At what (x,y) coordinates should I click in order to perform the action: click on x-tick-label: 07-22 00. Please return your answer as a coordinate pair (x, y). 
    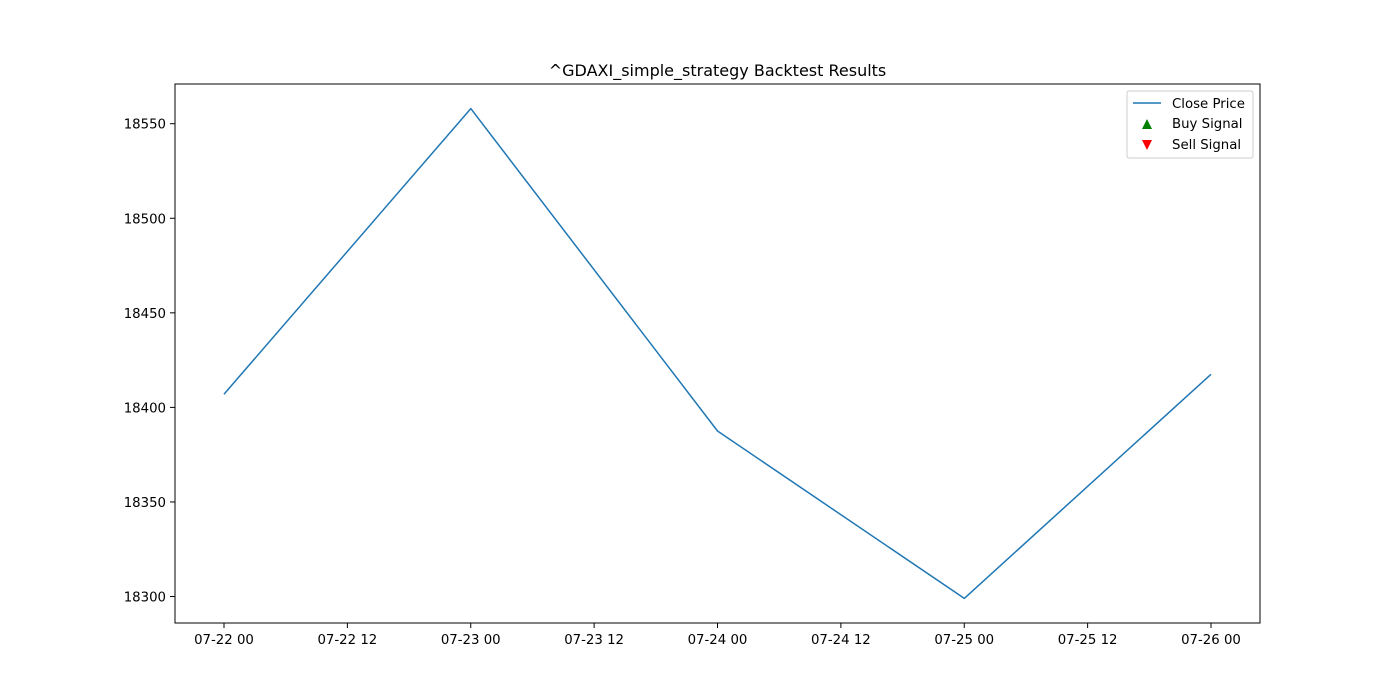
    Looking at the image, I should click on (224, 640).